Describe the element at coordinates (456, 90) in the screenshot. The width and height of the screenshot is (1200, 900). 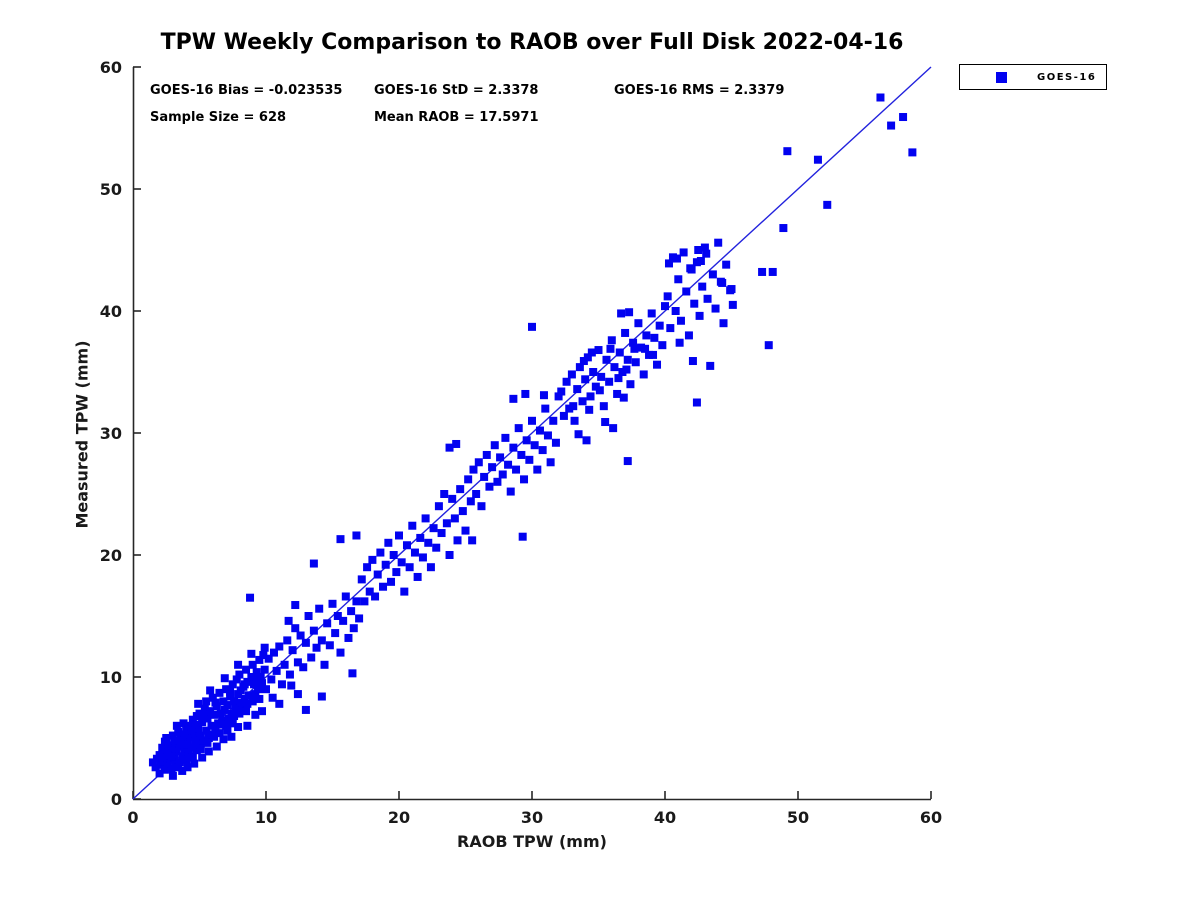
I see `stat-std: GOES-16 StD = 2.3378` at that location.